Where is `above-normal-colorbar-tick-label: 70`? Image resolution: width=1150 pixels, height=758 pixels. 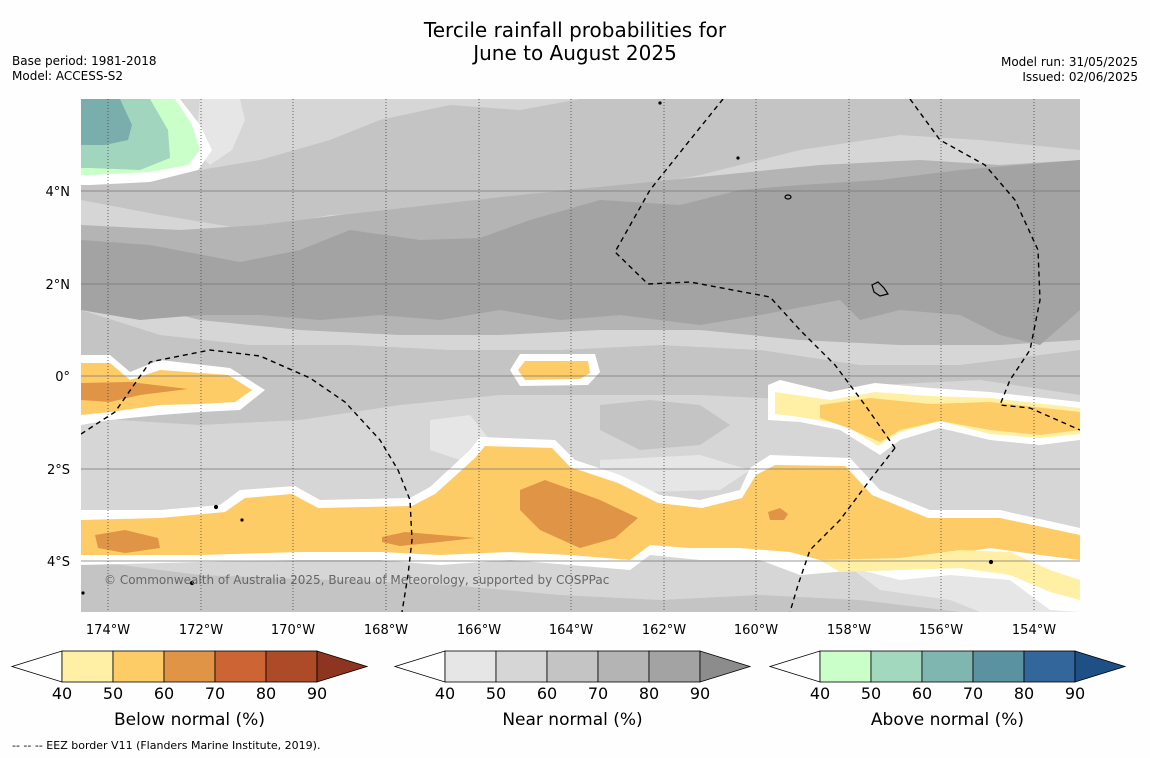
above-normal-colorbar-tick-label: 70 is located at coordinates (973, 693).